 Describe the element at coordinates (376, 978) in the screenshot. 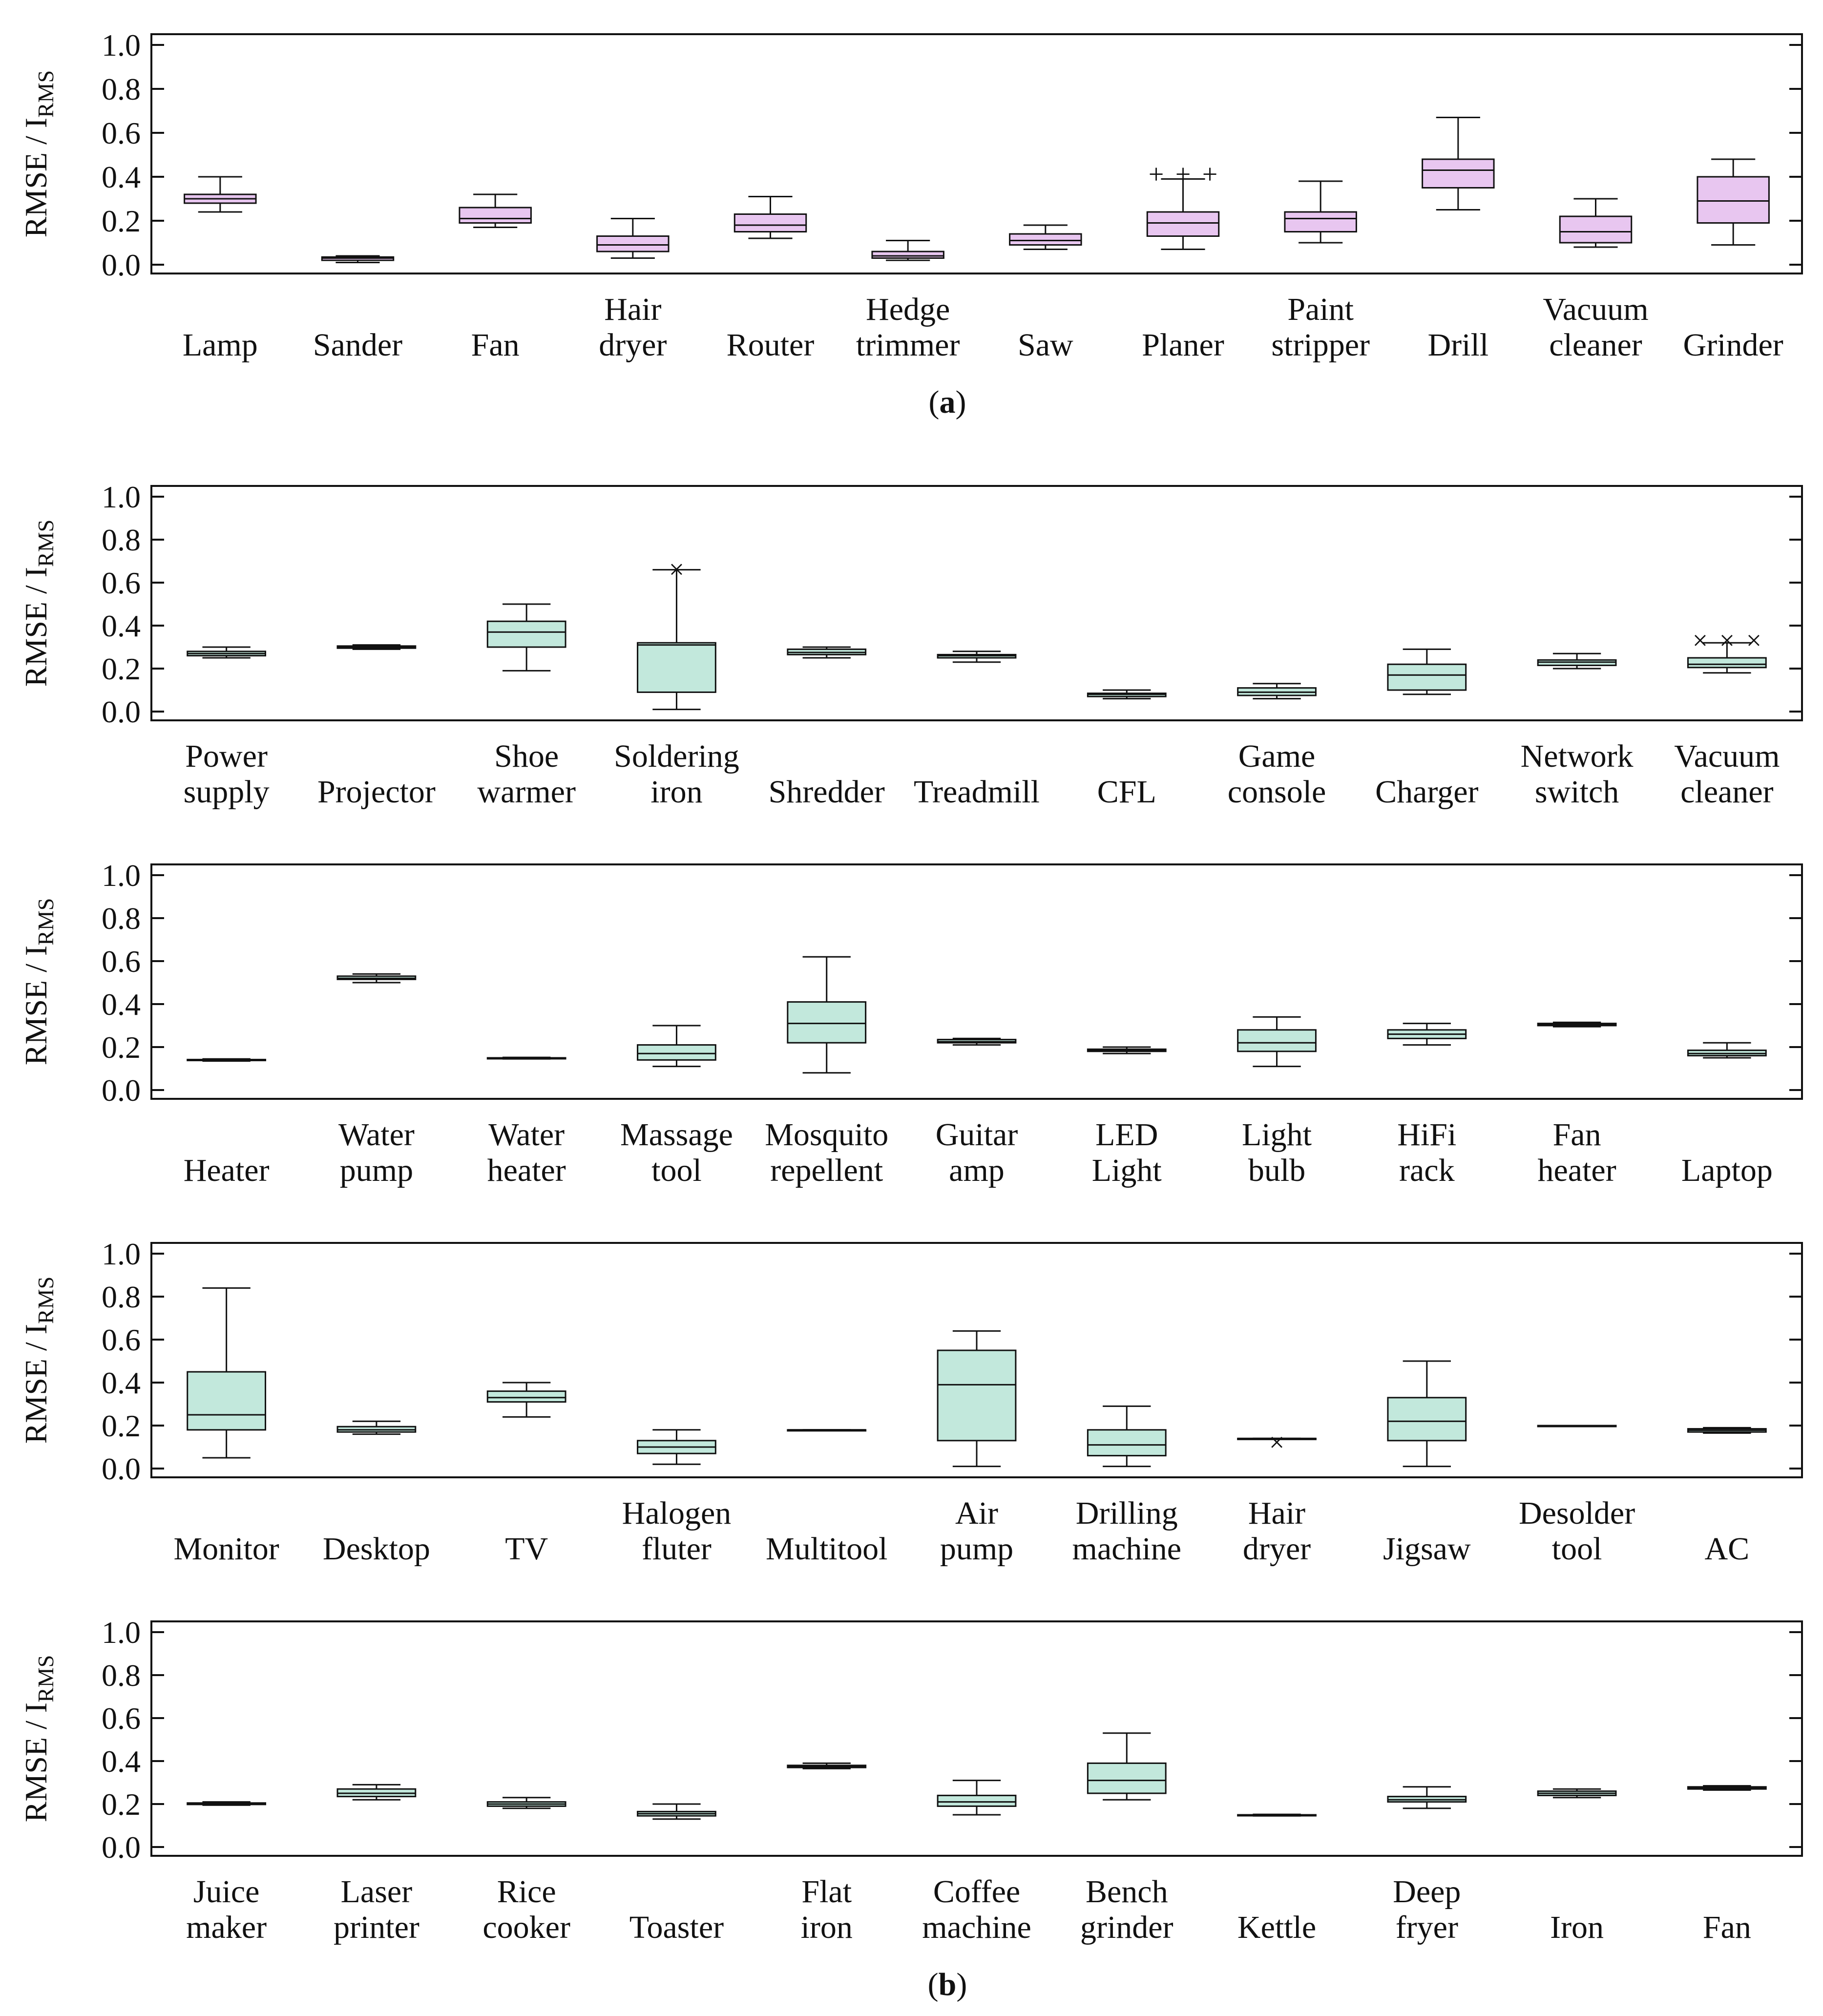

I see `box-water-pump` at that location.